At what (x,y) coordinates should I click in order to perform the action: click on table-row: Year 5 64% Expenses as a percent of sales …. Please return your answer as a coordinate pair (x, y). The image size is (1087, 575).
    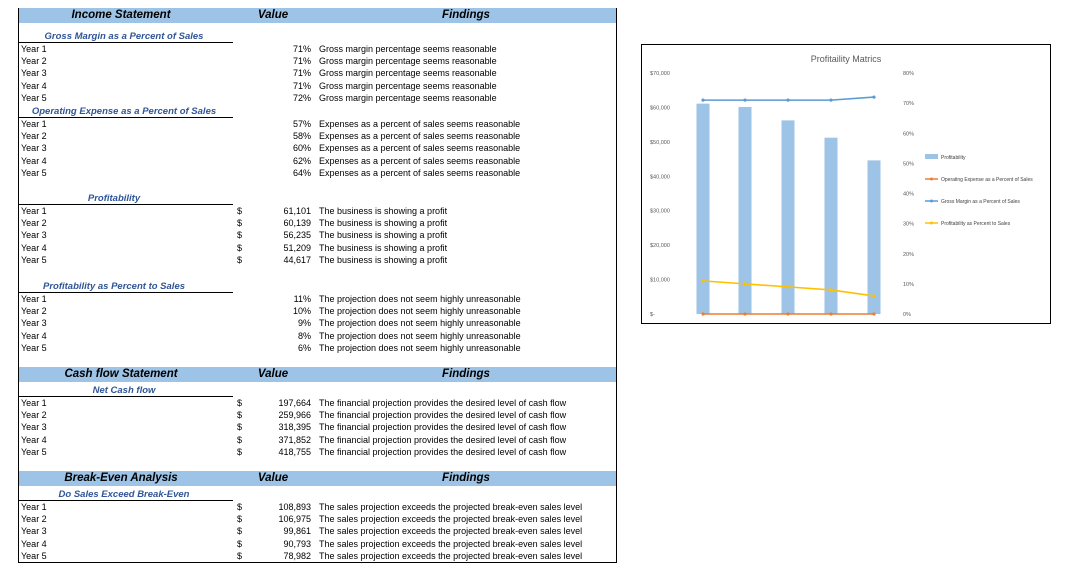
    Looking at the image, I should click on (317, 173).